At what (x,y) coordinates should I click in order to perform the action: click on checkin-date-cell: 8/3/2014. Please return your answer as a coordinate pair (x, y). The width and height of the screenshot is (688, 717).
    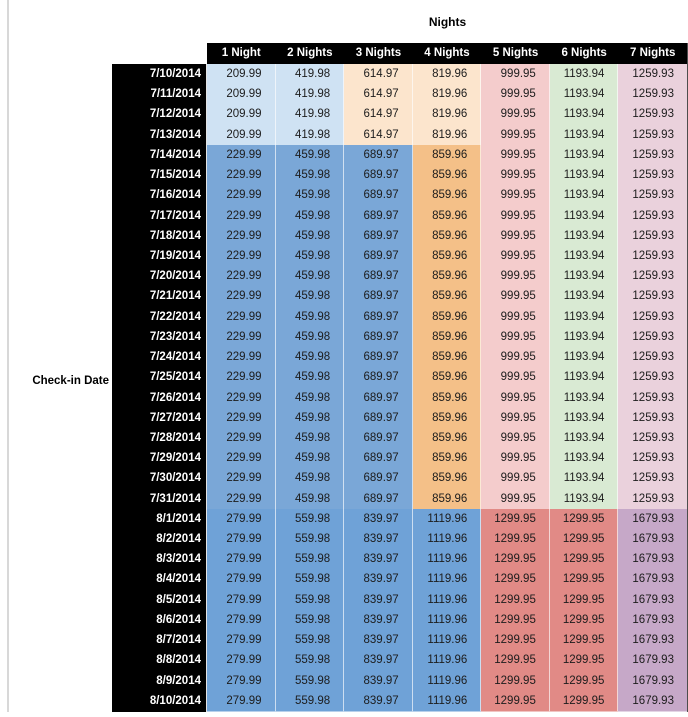
    Looking at the image, I should click on (159, 560).